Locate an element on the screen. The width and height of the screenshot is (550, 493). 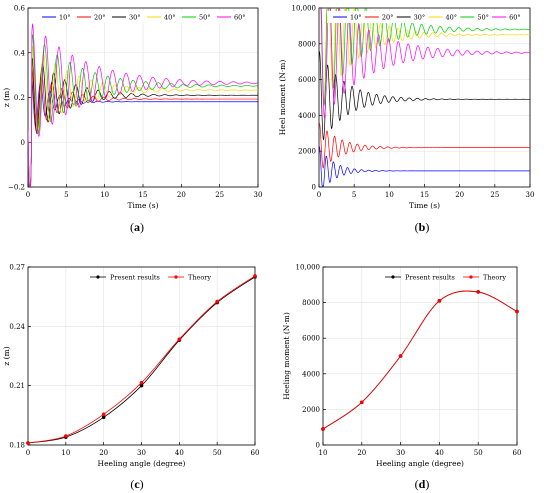
caption-b: (b) is located at coordinates (422, 227).